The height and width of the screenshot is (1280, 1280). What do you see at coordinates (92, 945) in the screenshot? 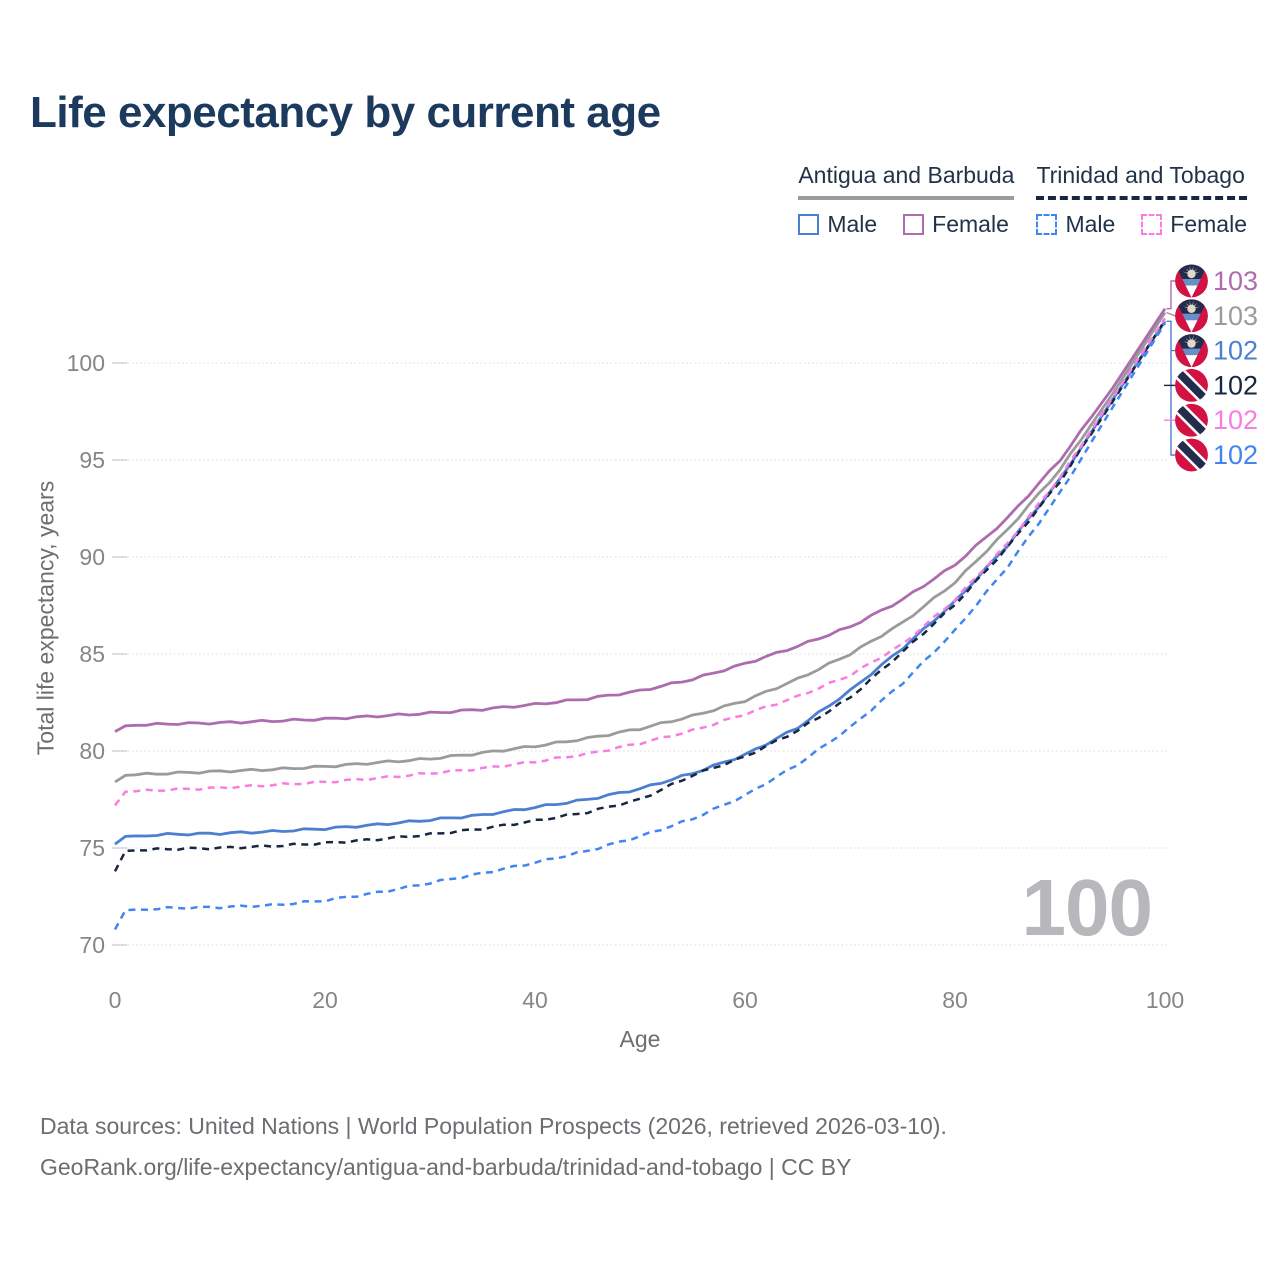
I see `y-tick-label: 70` at bounding box center [92, 945].